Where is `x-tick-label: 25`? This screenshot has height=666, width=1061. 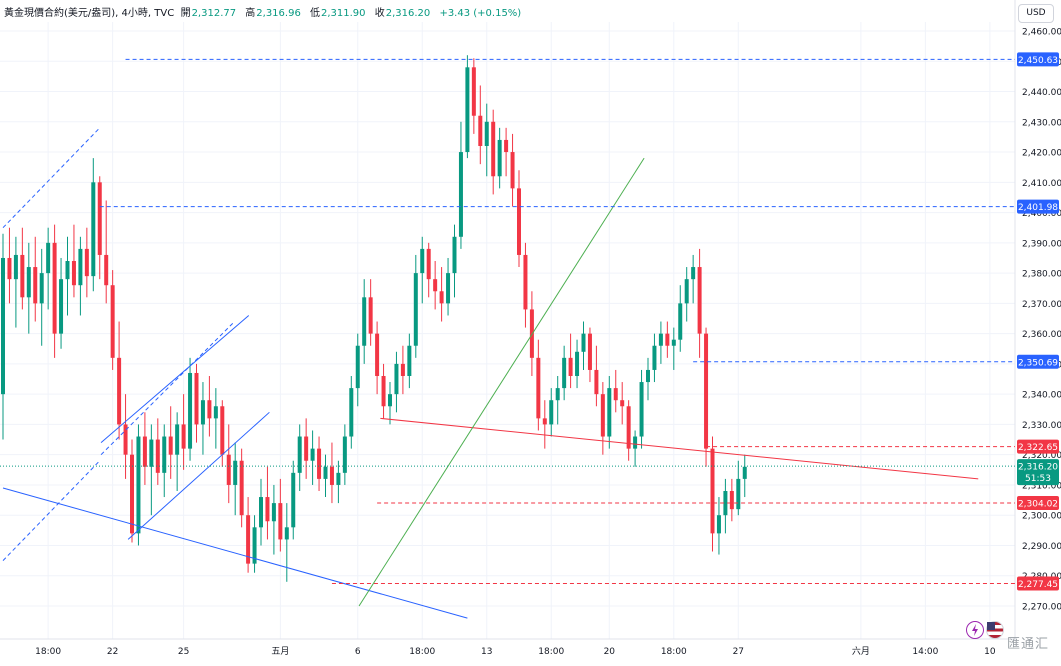
x-tick-label: 25 is located at coordinates (183, 652).